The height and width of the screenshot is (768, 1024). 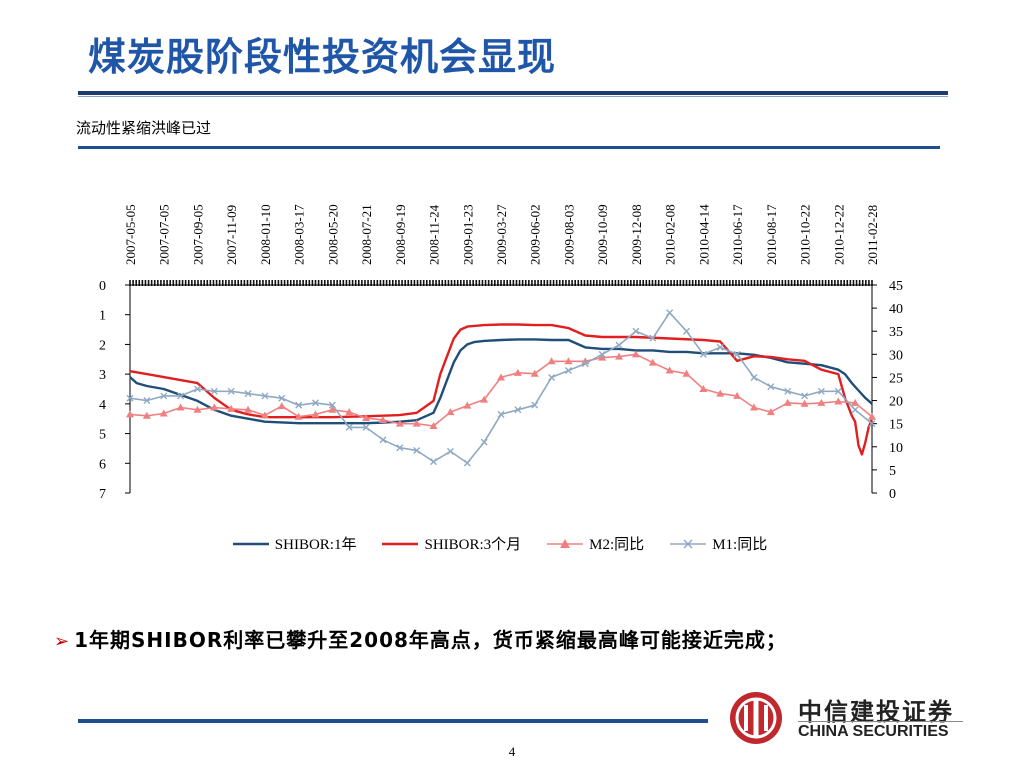 I want to click on legend-item-shibor-3m: SHIBOR:3个月, so click(x=451, y=543).